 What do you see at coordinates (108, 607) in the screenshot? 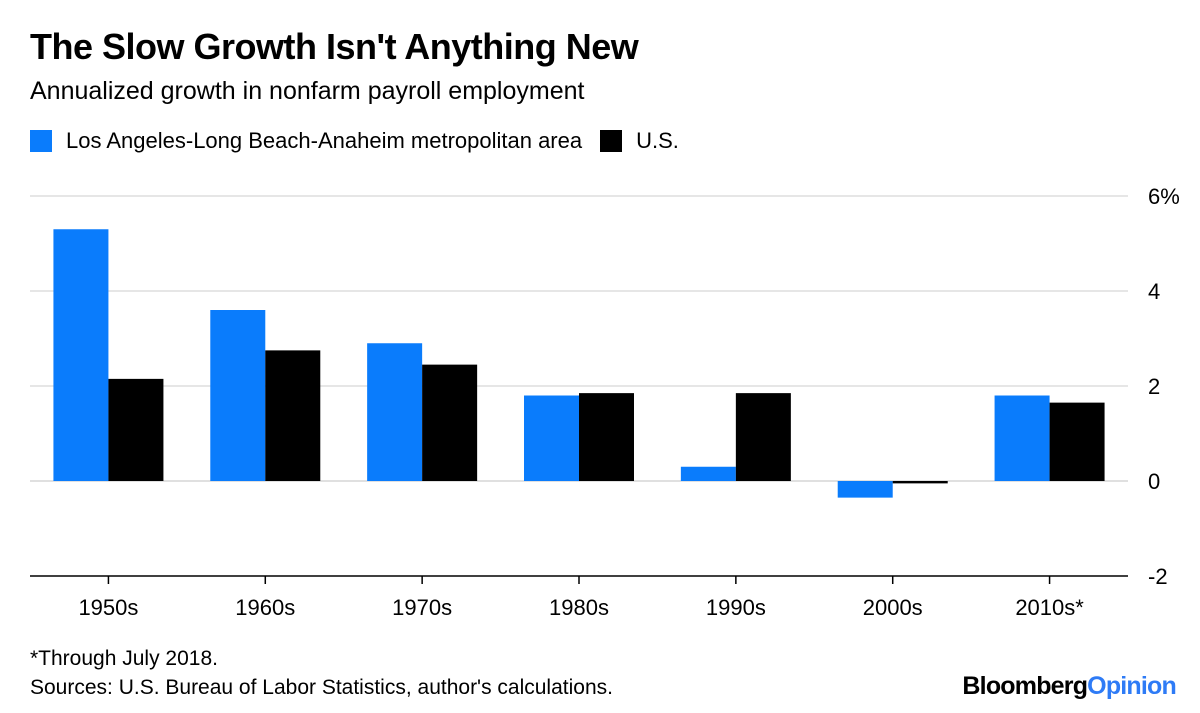
I see `x-tick-label: 1950s` at bounding box center [108, 607].